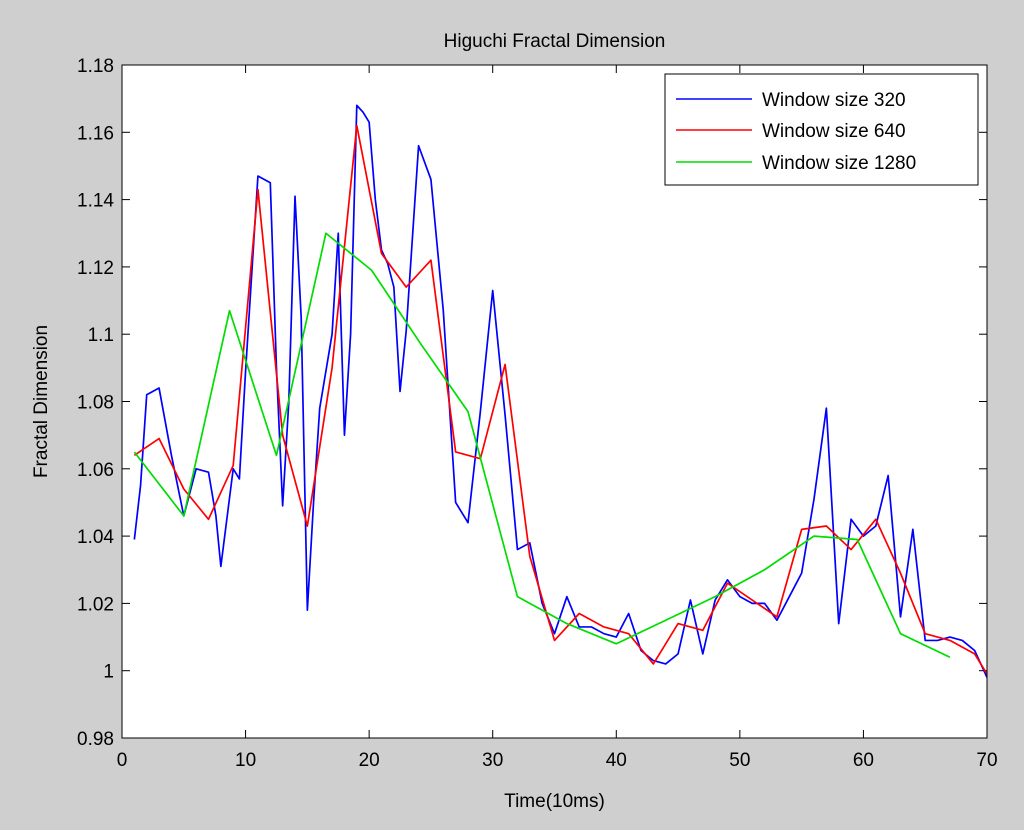 The image size is (1024, 830). Describe the element at coordinates (834, 100) in the screenshot. I see `legend-label-320: Window size 320` at that location.